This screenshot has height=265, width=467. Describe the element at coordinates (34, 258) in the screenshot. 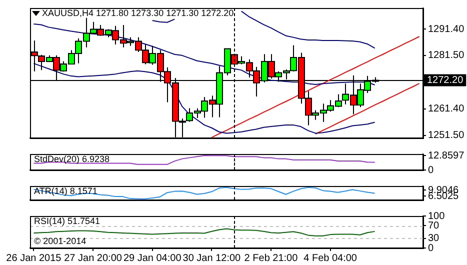

I see `x-tick-label: 26 Jan 2015` at that location.